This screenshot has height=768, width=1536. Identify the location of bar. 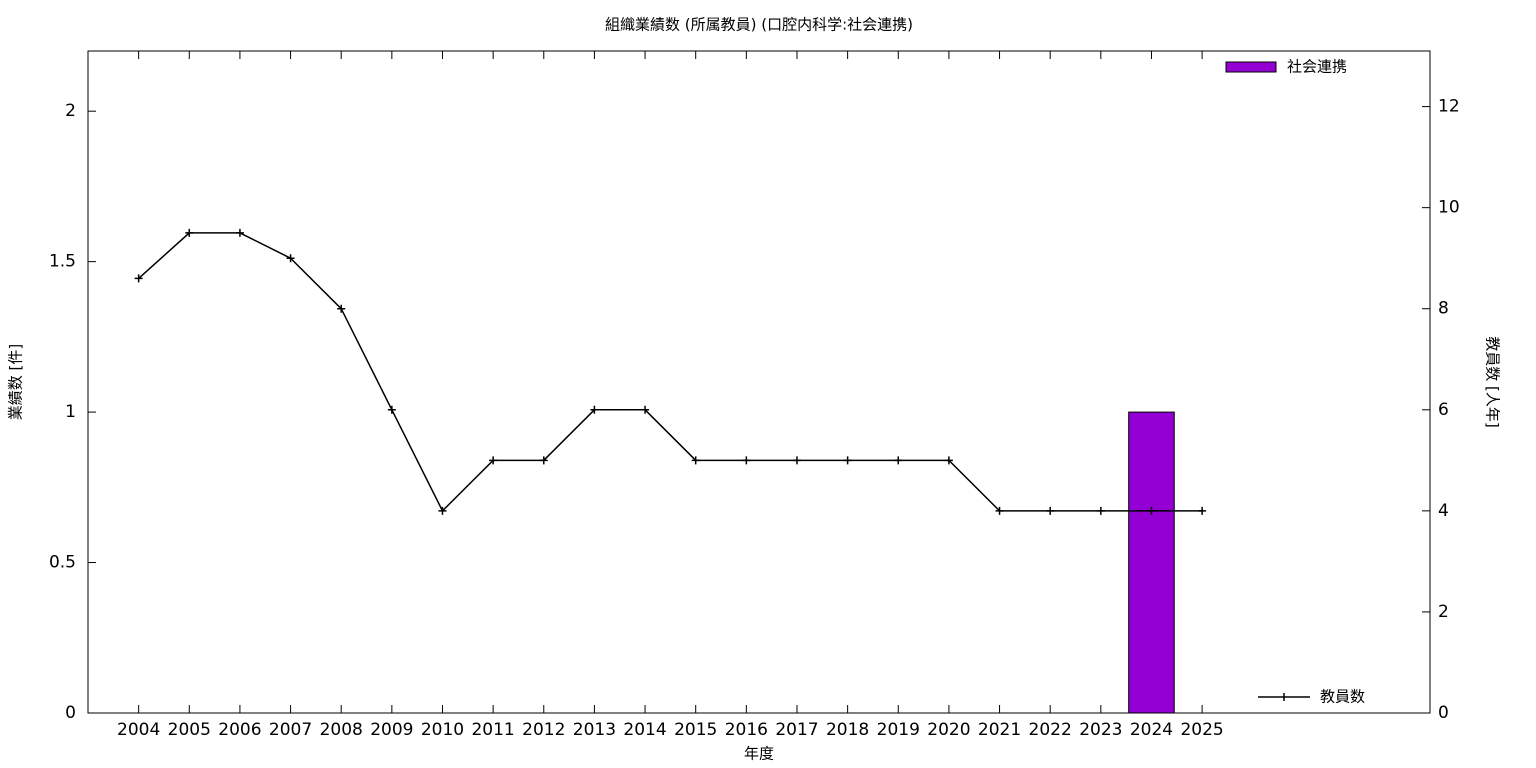
(1151, 562).